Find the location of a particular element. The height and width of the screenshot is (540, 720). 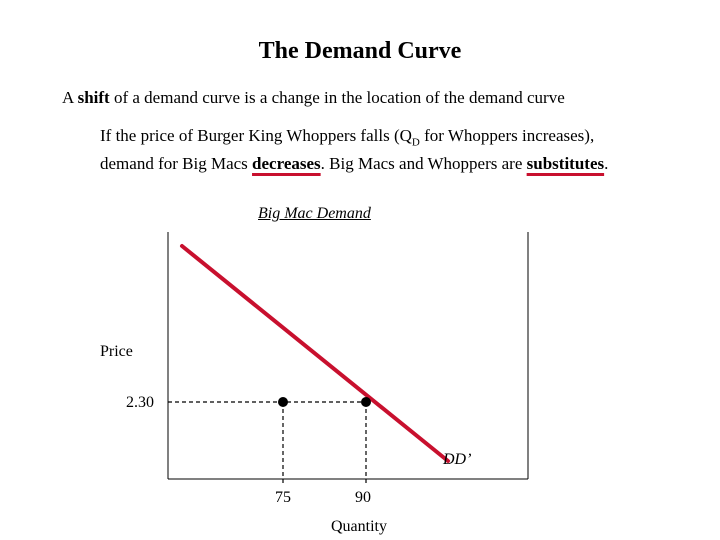

emphasis-decreases: decreases is located at coordinates (286, 164).